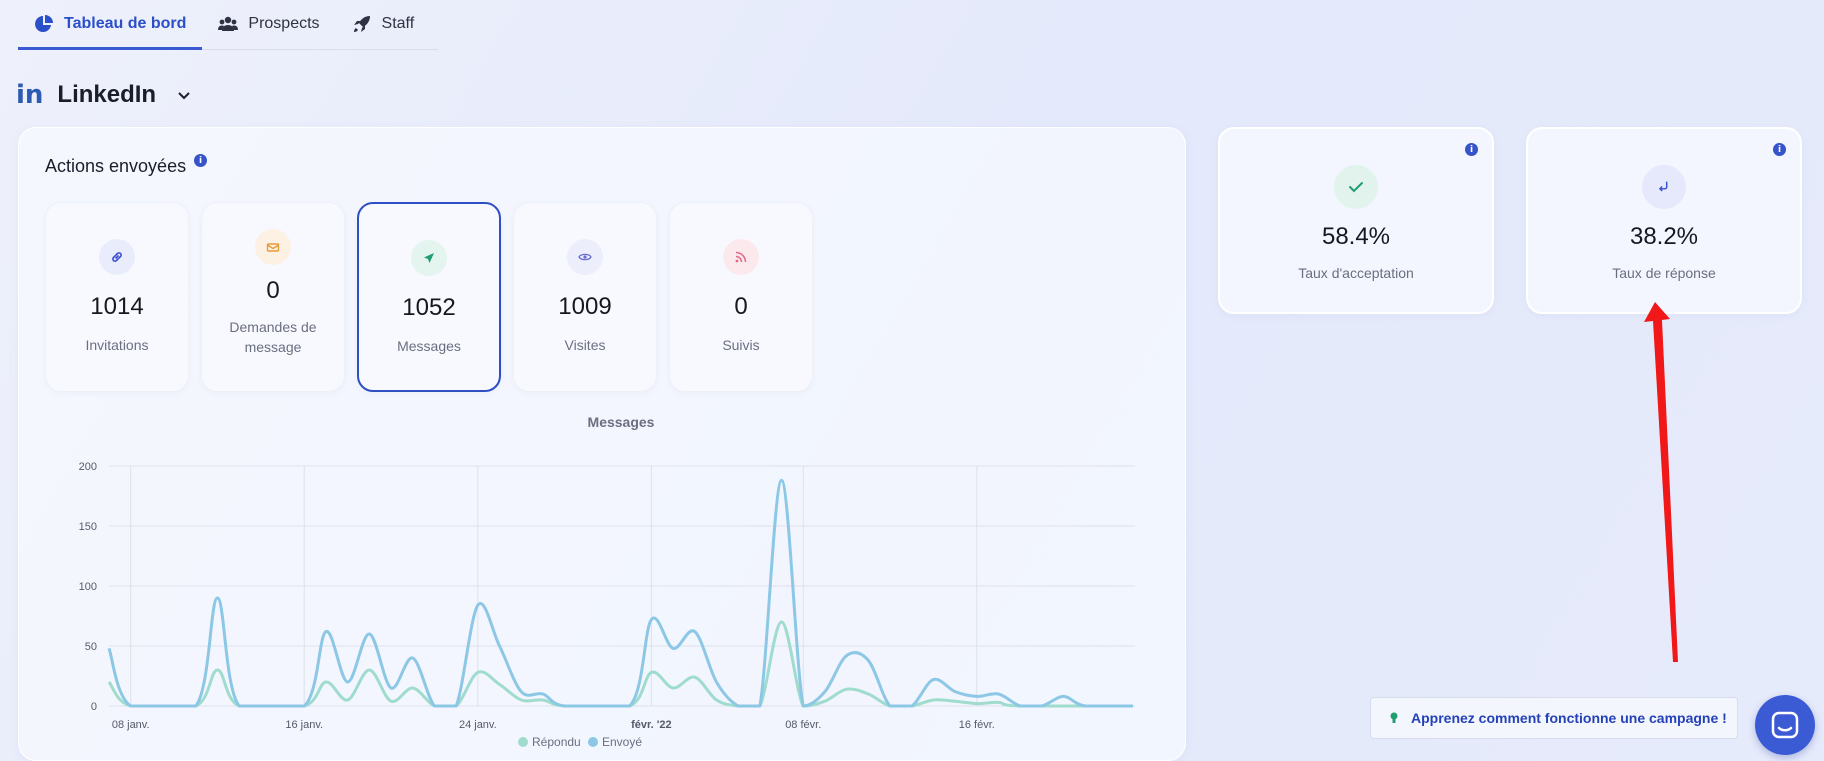  What do you see at coordinates (1394, 717) in the screenshot?
I see `lightbulb-icon` at bounding box center [1394, 717].